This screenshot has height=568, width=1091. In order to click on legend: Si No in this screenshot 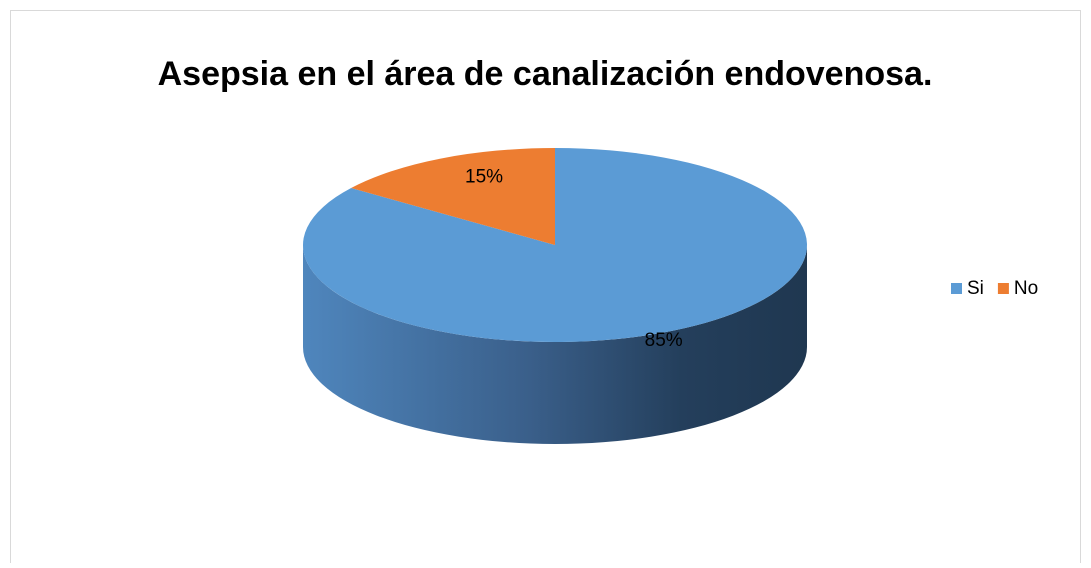, I will do `click(994, 288)`.